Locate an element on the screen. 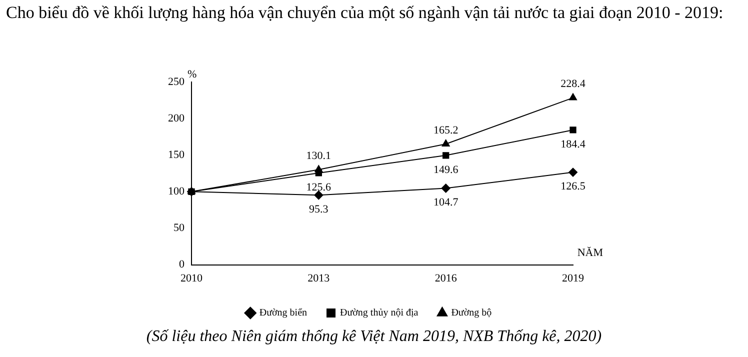 This screenshot has width=748, height=357. y-tick-label: 150 is located at coordinates (176, 155).